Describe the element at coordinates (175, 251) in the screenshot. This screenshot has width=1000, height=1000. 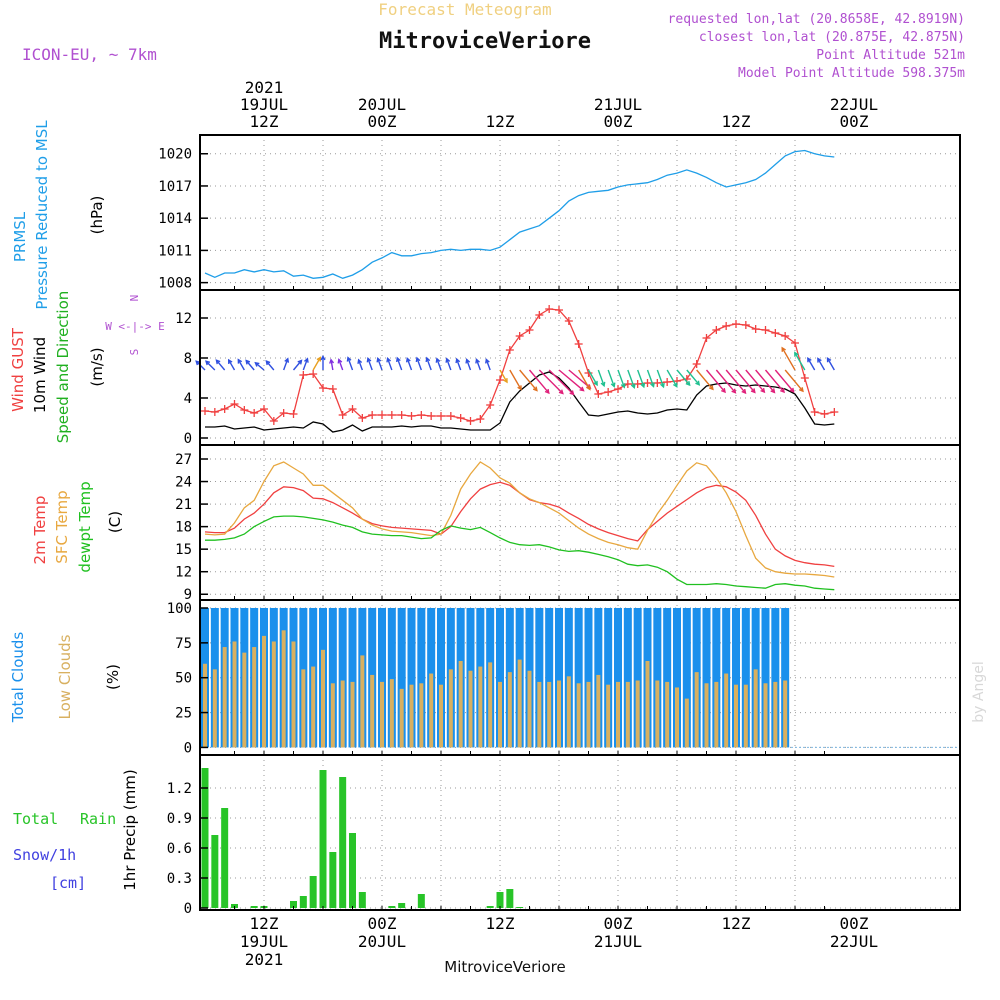
I see `pressure-ytick-label: 1011` at that location.